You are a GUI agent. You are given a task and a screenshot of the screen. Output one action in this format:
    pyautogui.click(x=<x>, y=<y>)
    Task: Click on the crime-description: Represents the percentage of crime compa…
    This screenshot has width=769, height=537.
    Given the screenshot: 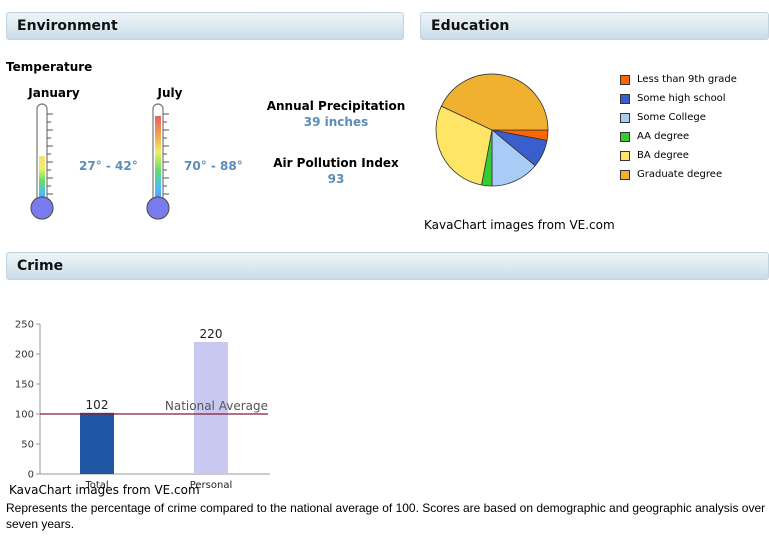 What is the action you would take?
    pyautogui.click(x=386, y=516)
    